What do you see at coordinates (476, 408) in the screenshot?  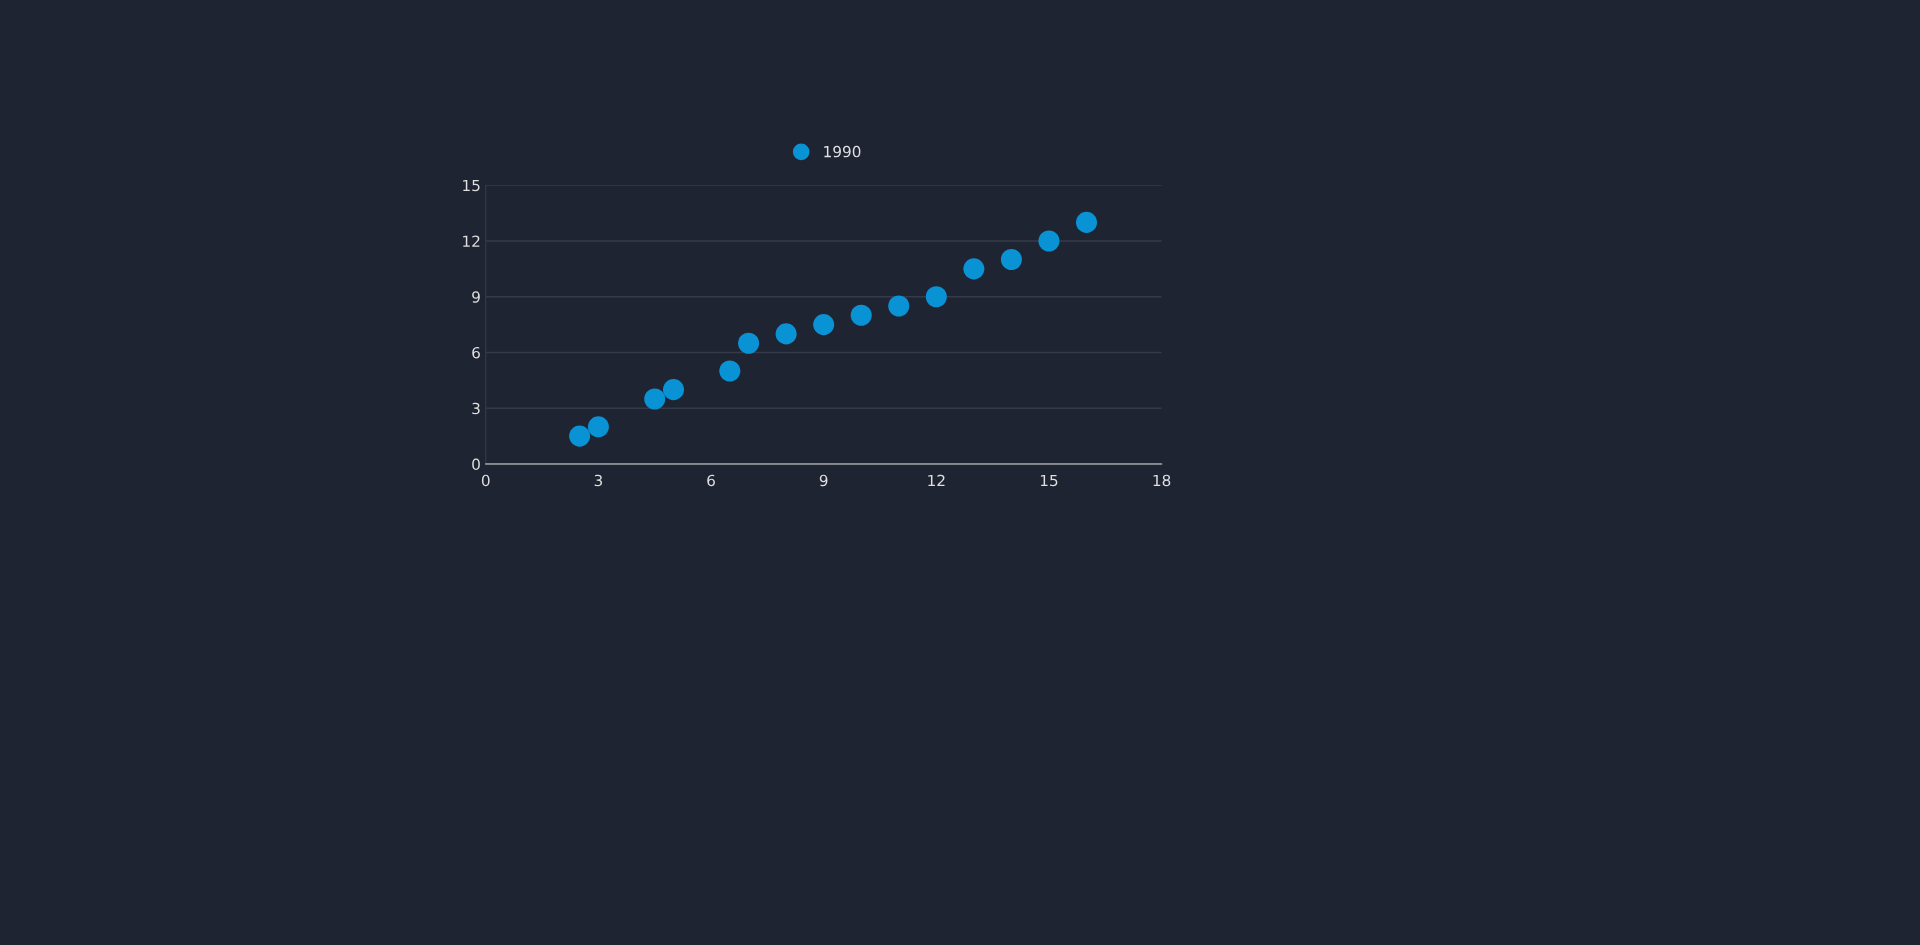 I see `y-tick-label: 3` at bounding box center [476, 408].